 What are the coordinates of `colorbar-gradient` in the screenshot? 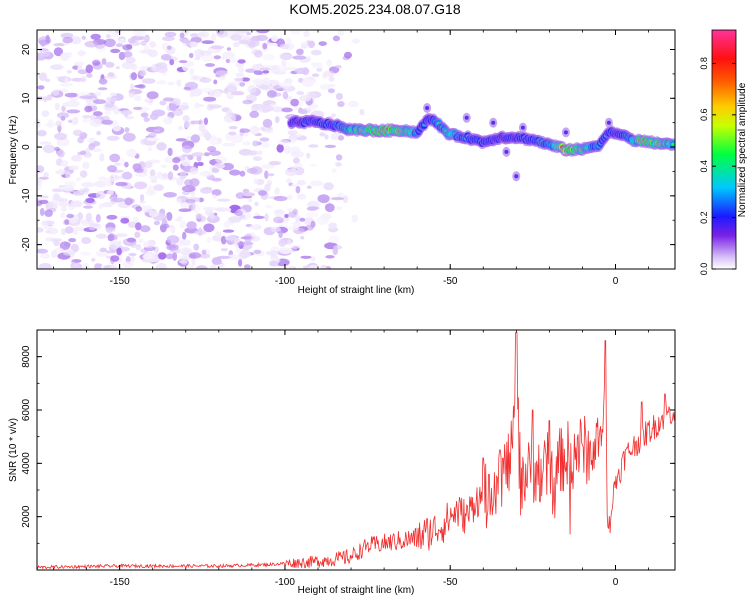 It's located at (724, 149).